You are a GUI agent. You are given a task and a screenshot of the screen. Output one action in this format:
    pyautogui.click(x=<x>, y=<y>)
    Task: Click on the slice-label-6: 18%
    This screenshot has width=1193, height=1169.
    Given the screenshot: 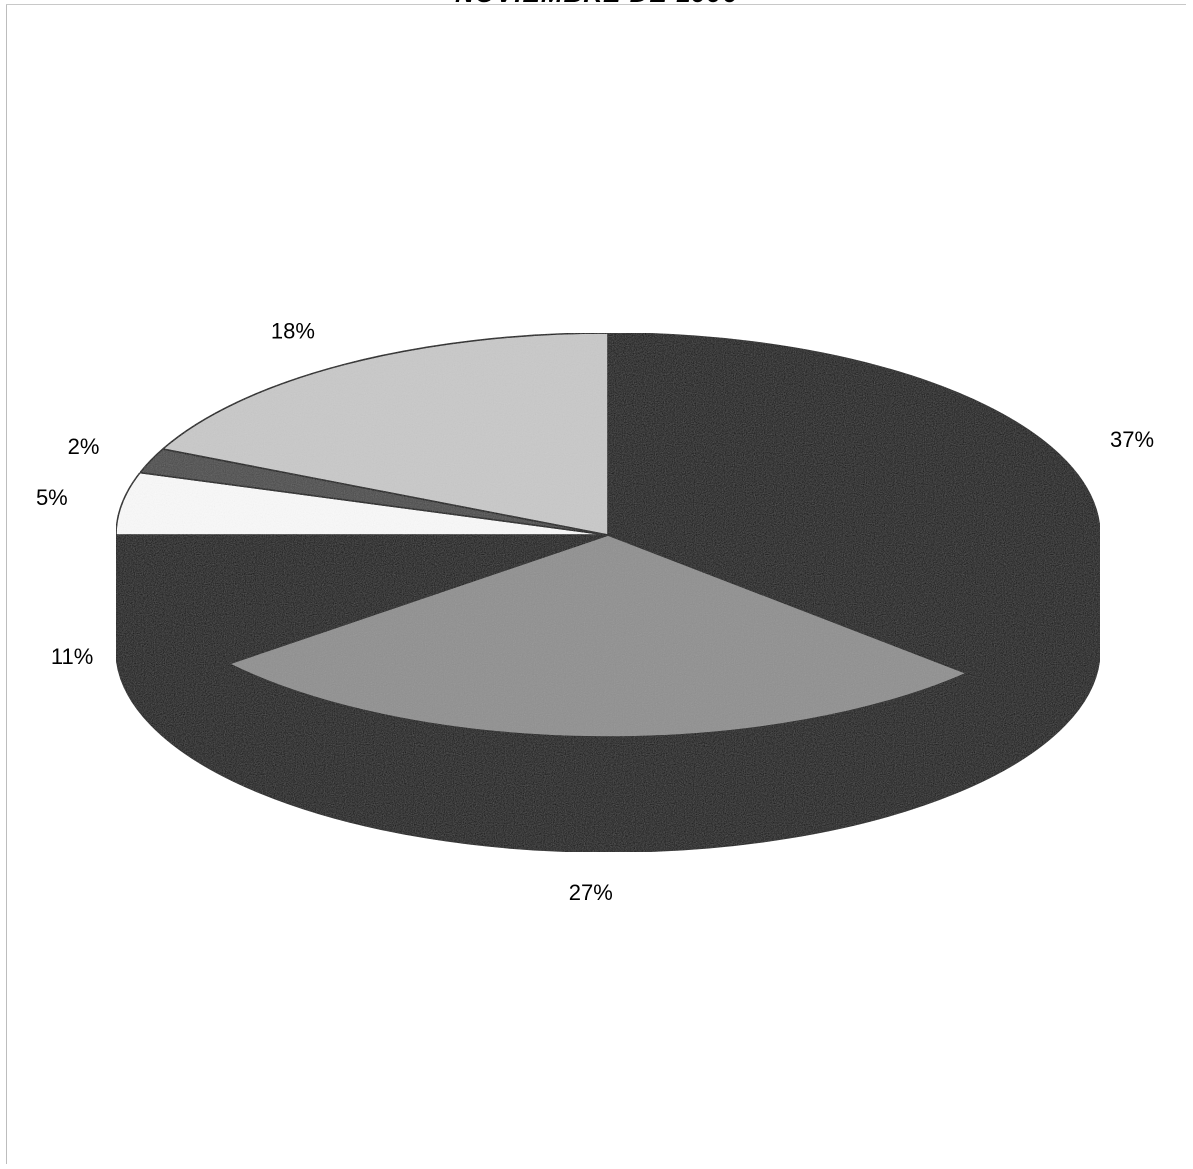 What is the action you would take?
    pyautogui.click(x=293, y=331)
    